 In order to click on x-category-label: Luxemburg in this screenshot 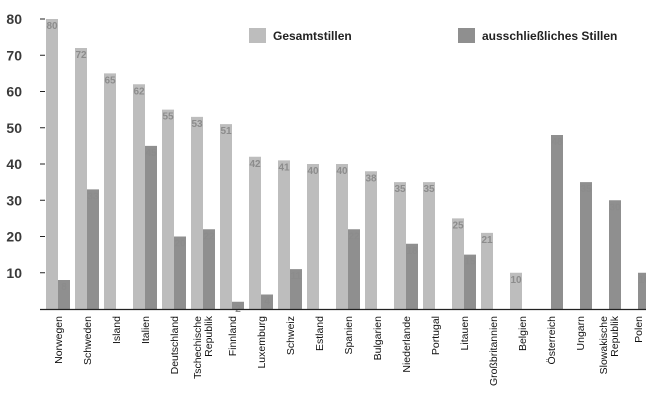, I will do `click(262, 342)`.